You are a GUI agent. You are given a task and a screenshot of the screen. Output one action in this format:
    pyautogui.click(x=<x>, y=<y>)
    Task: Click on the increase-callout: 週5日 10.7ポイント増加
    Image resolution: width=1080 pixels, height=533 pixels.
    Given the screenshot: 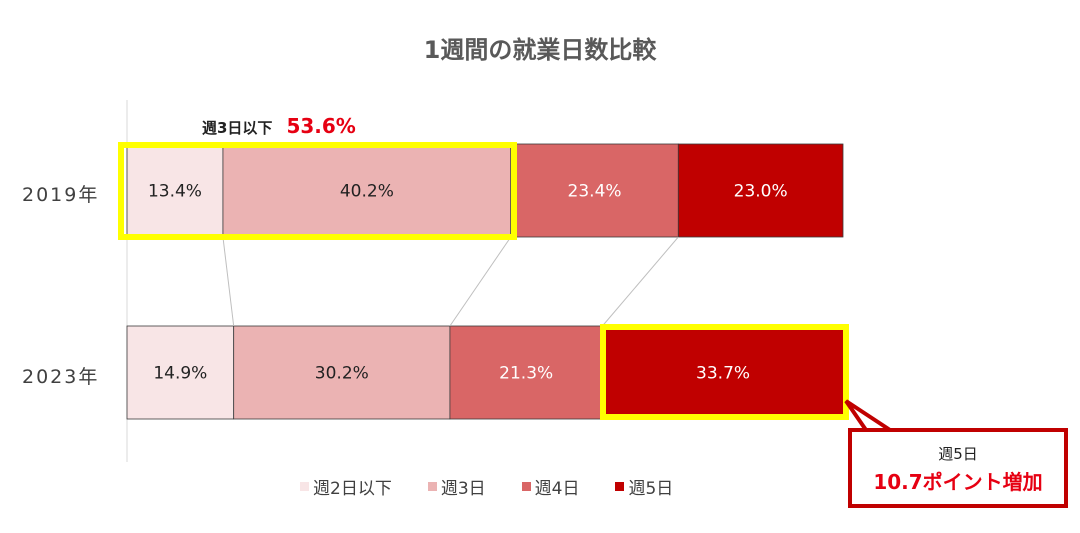 What is the action you would take?
    pyautogui.click(x=958, y=468)
    